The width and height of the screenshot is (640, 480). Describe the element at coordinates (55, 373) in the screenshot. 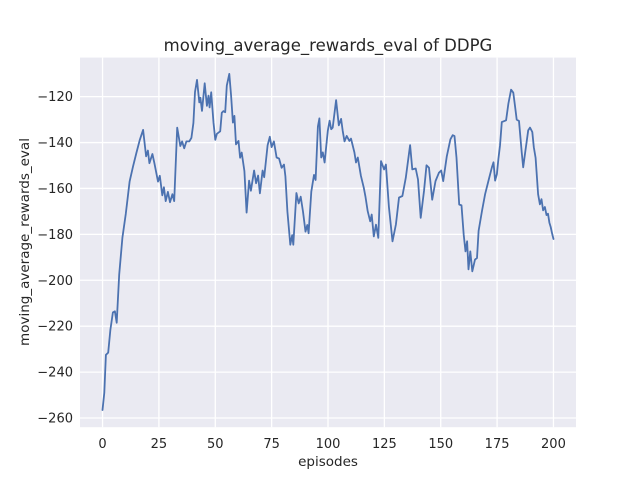

I see `y-tick-label: −240` at that location.